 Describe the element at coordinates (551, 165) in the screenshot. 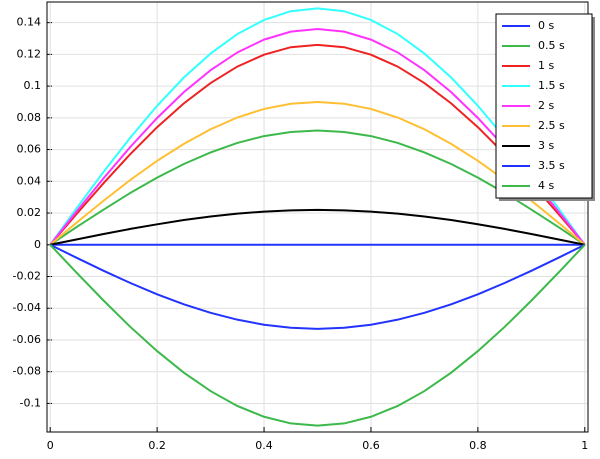

I see `legend-label: 3.5 s` at that location.